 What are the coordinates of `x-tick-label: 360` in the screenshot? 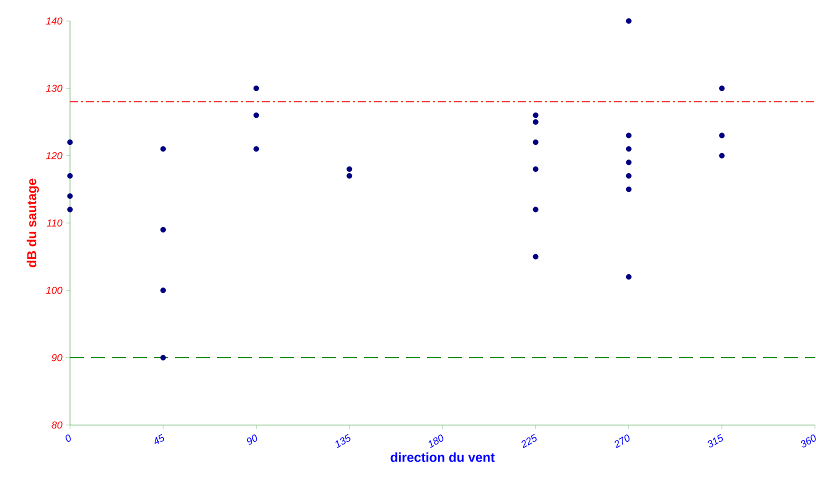 It's located at (808, 441).